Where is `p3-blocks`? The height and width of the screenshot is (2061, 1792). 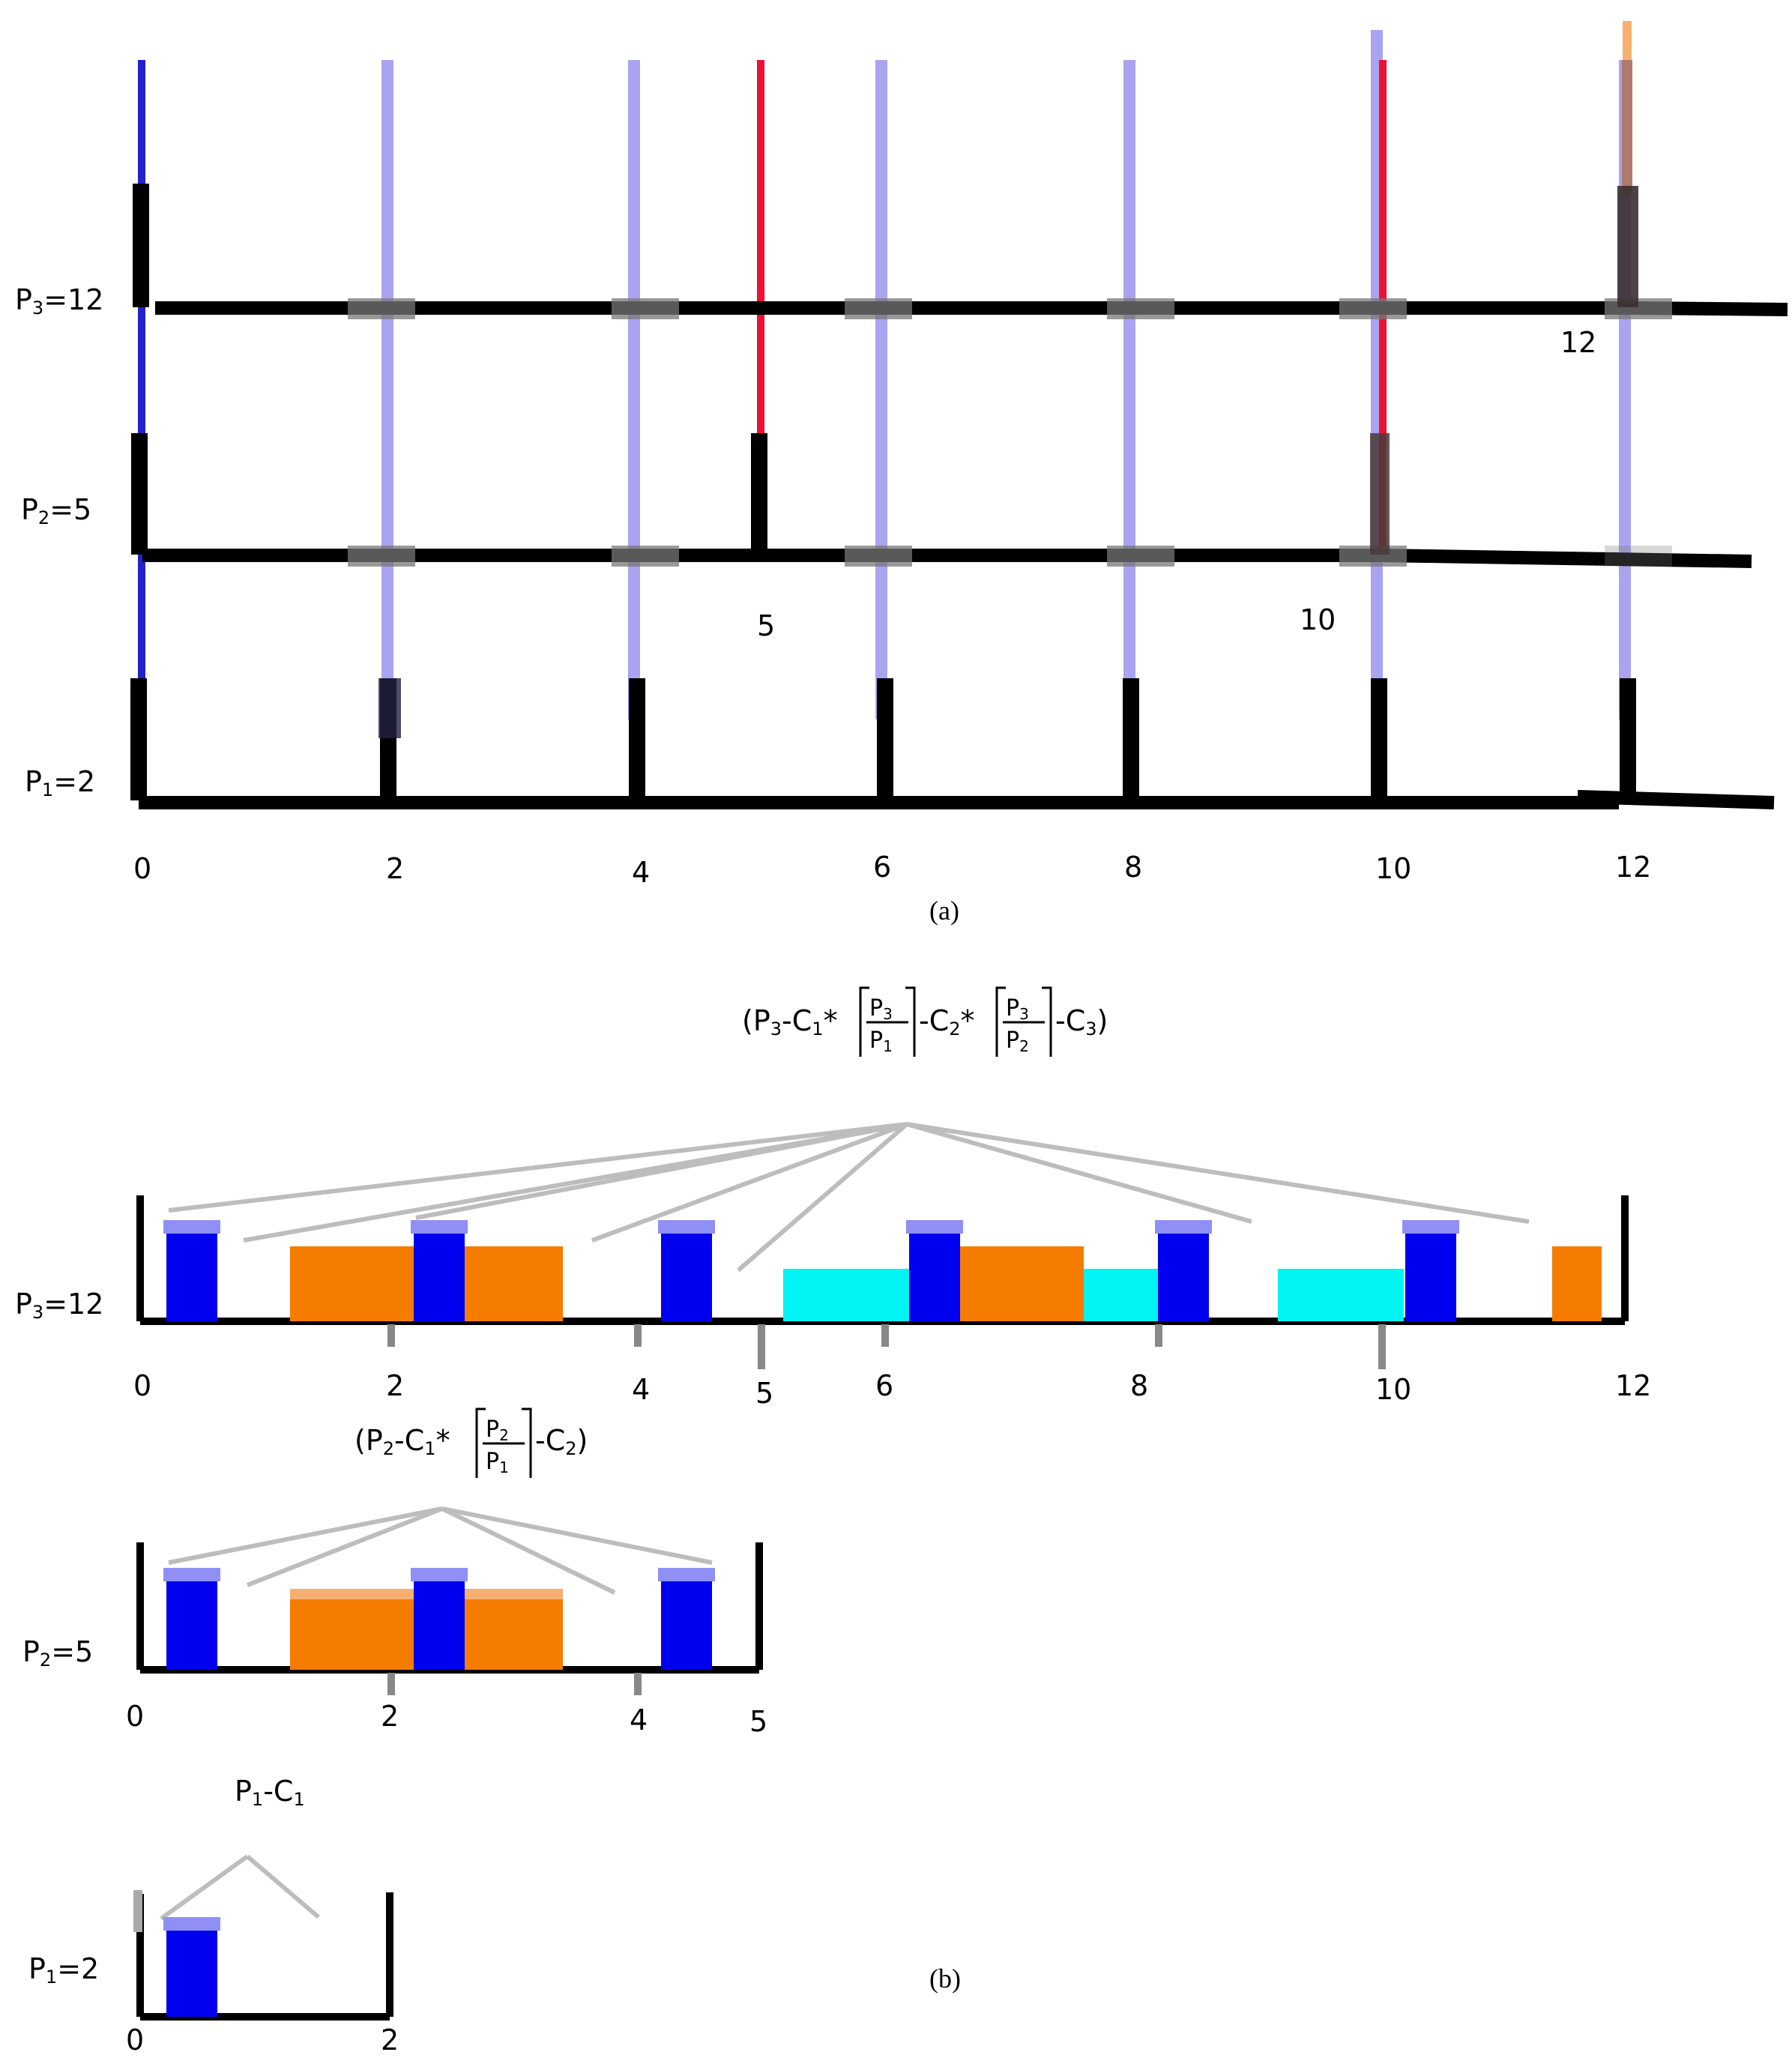
p3-blocks is located at coordinates (882, 1271).